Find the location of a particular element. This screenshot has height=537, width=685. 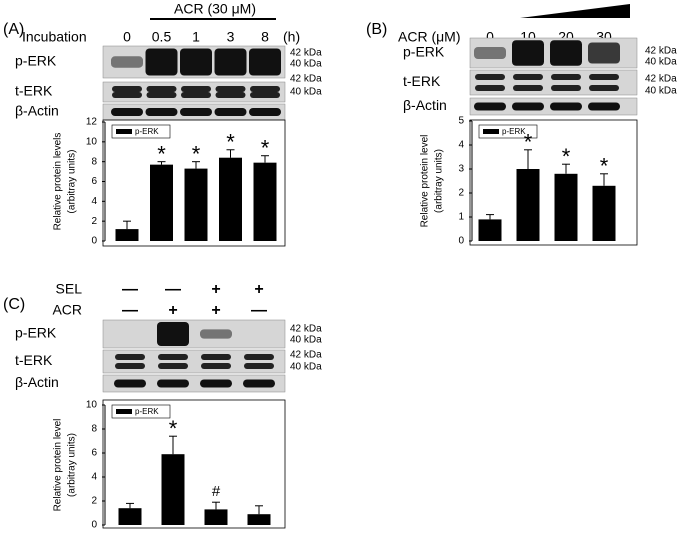

y-tick-label: 1 is located at coordinates (461, 217).